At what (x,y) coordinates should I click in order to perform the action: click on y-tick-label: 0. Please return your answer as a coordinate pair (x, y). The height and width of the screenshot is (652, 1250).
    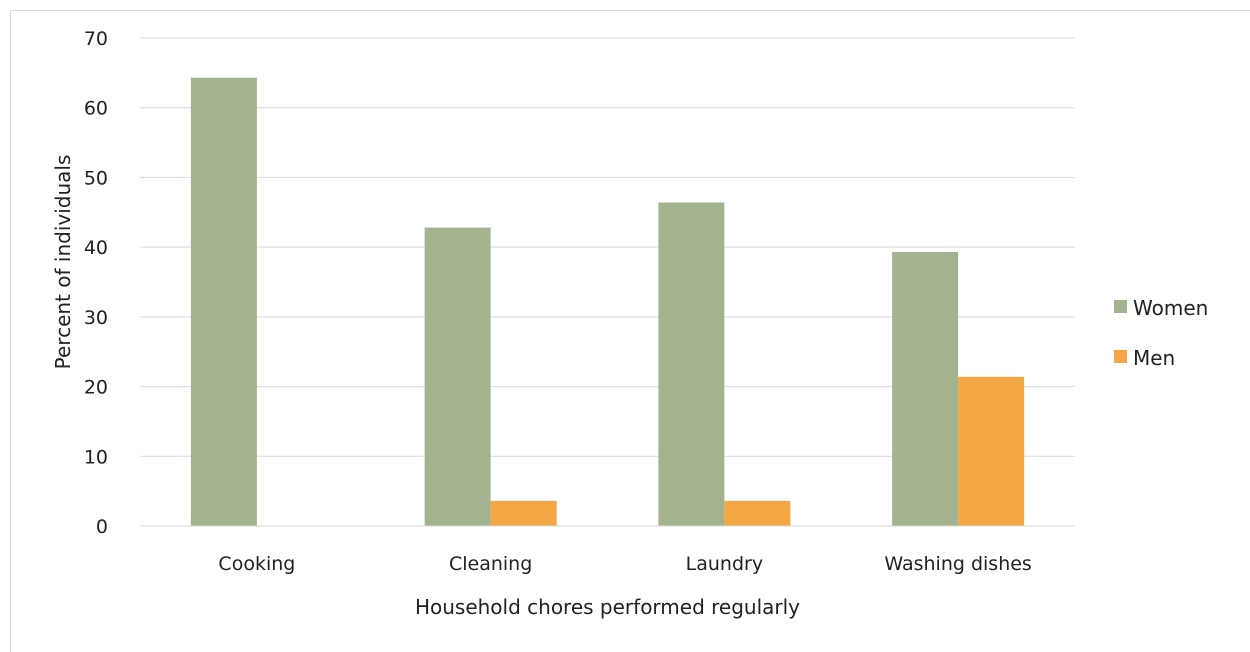
    Looking at the image, I should click on (102, 527).